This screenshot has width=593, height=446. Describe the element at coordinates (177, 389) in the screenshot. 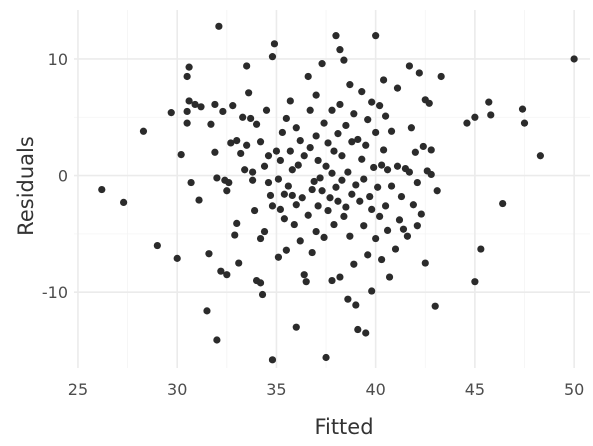

I see `x-tick-label: 30` at that location.